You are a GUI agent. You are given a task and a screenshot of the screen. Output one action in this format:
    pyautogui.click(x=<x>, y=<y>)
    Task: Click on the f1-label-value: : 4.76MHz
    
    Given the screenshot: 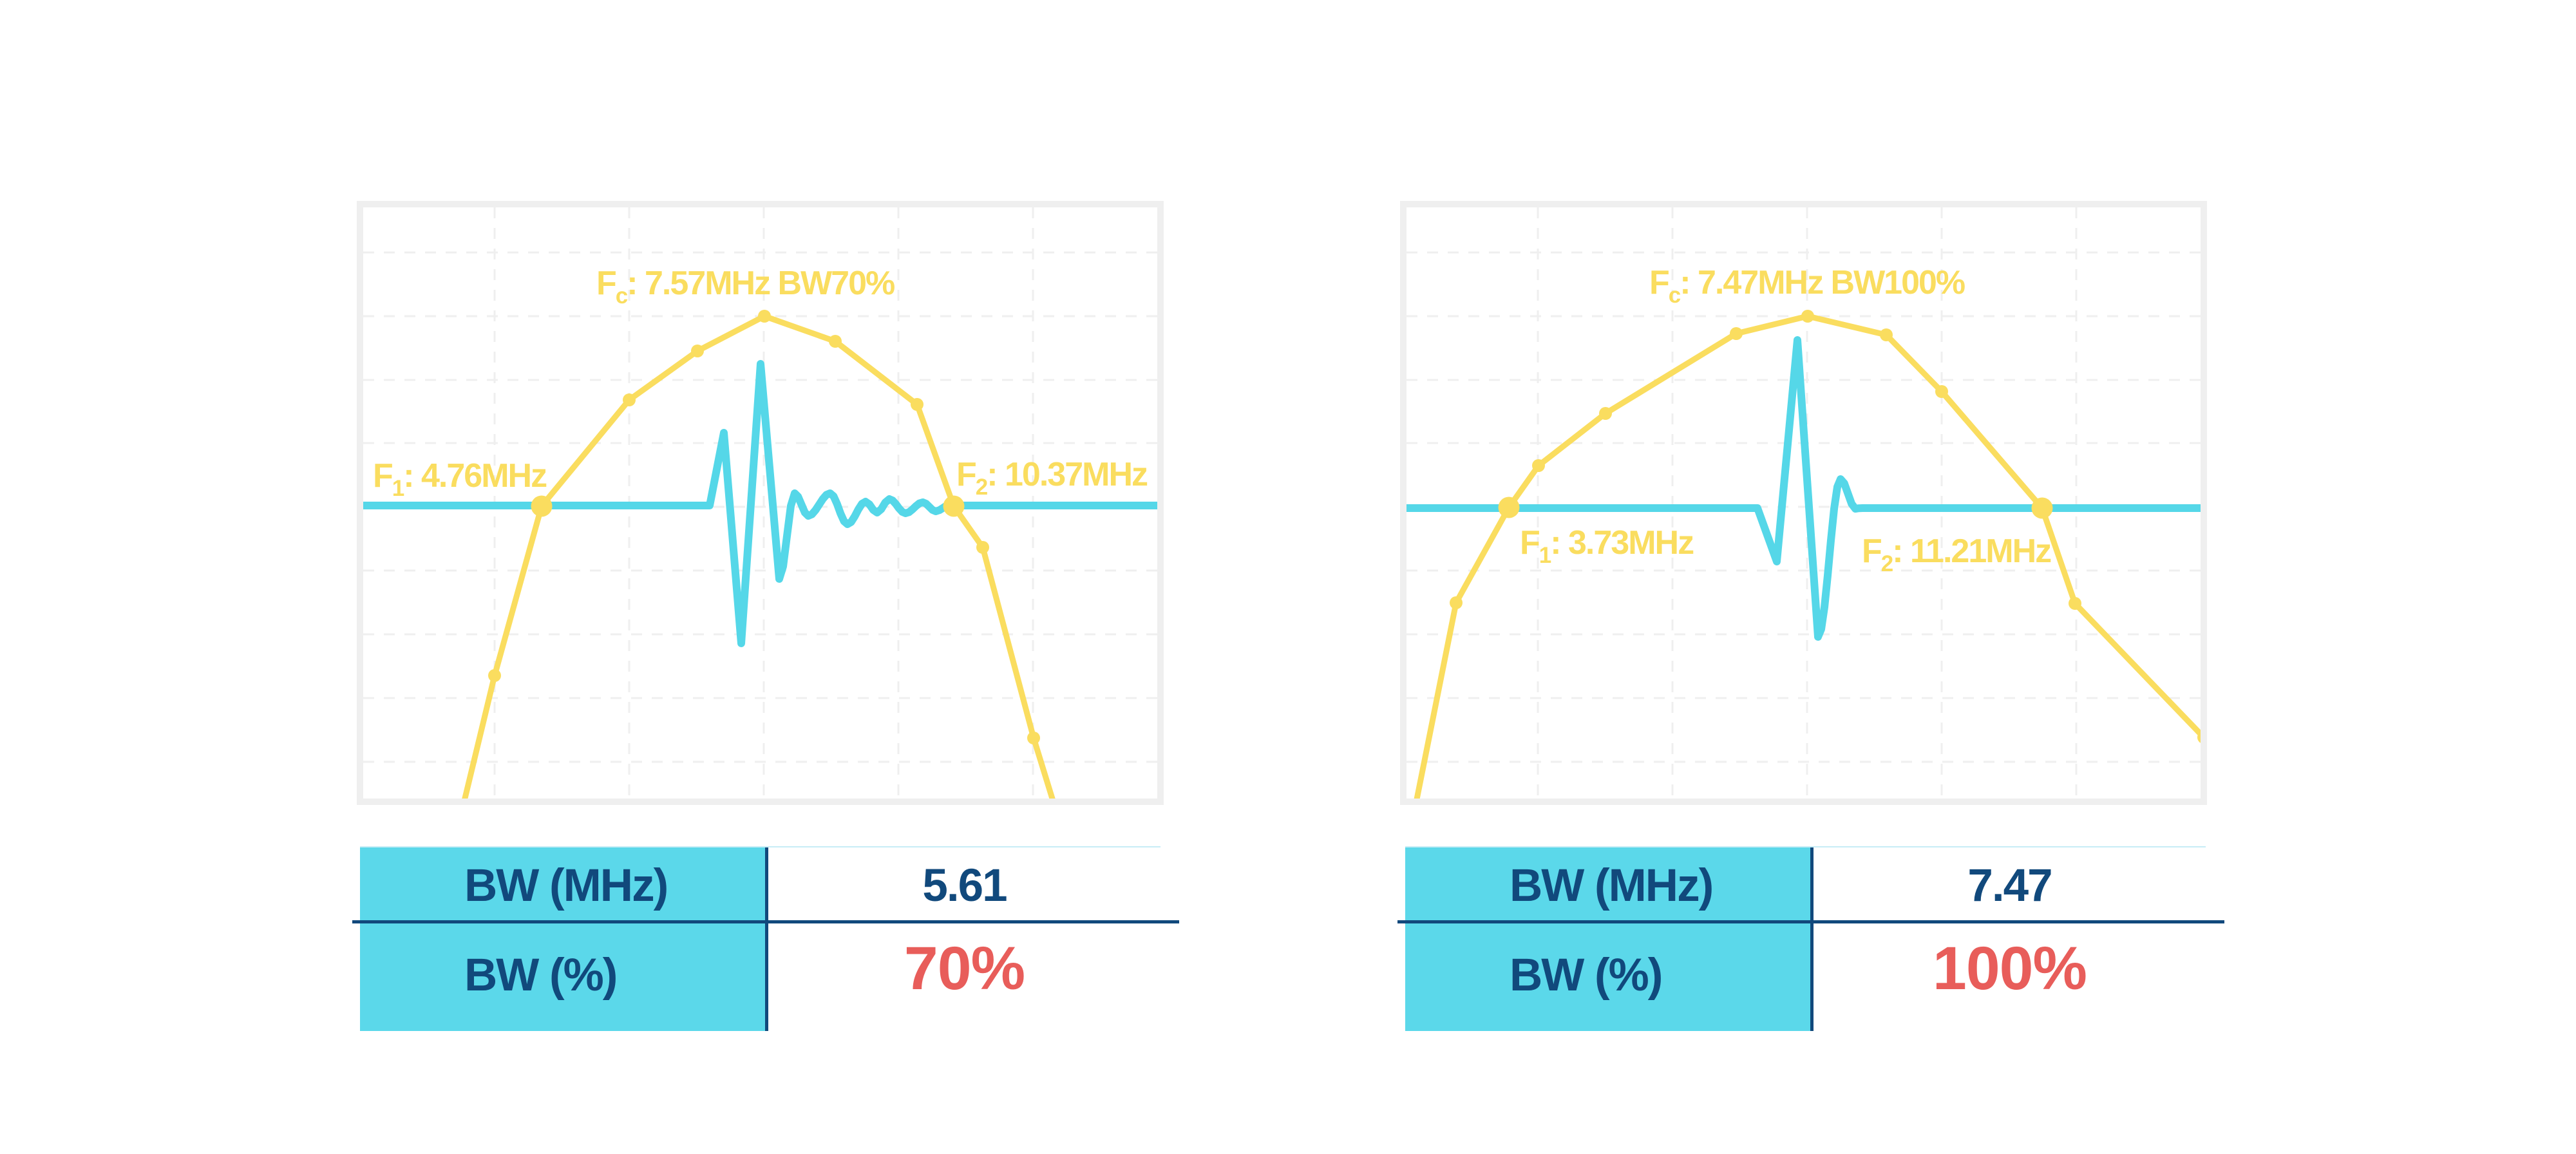 What is the action you would take?
    pyautogui.click(x=475, y=476)
    